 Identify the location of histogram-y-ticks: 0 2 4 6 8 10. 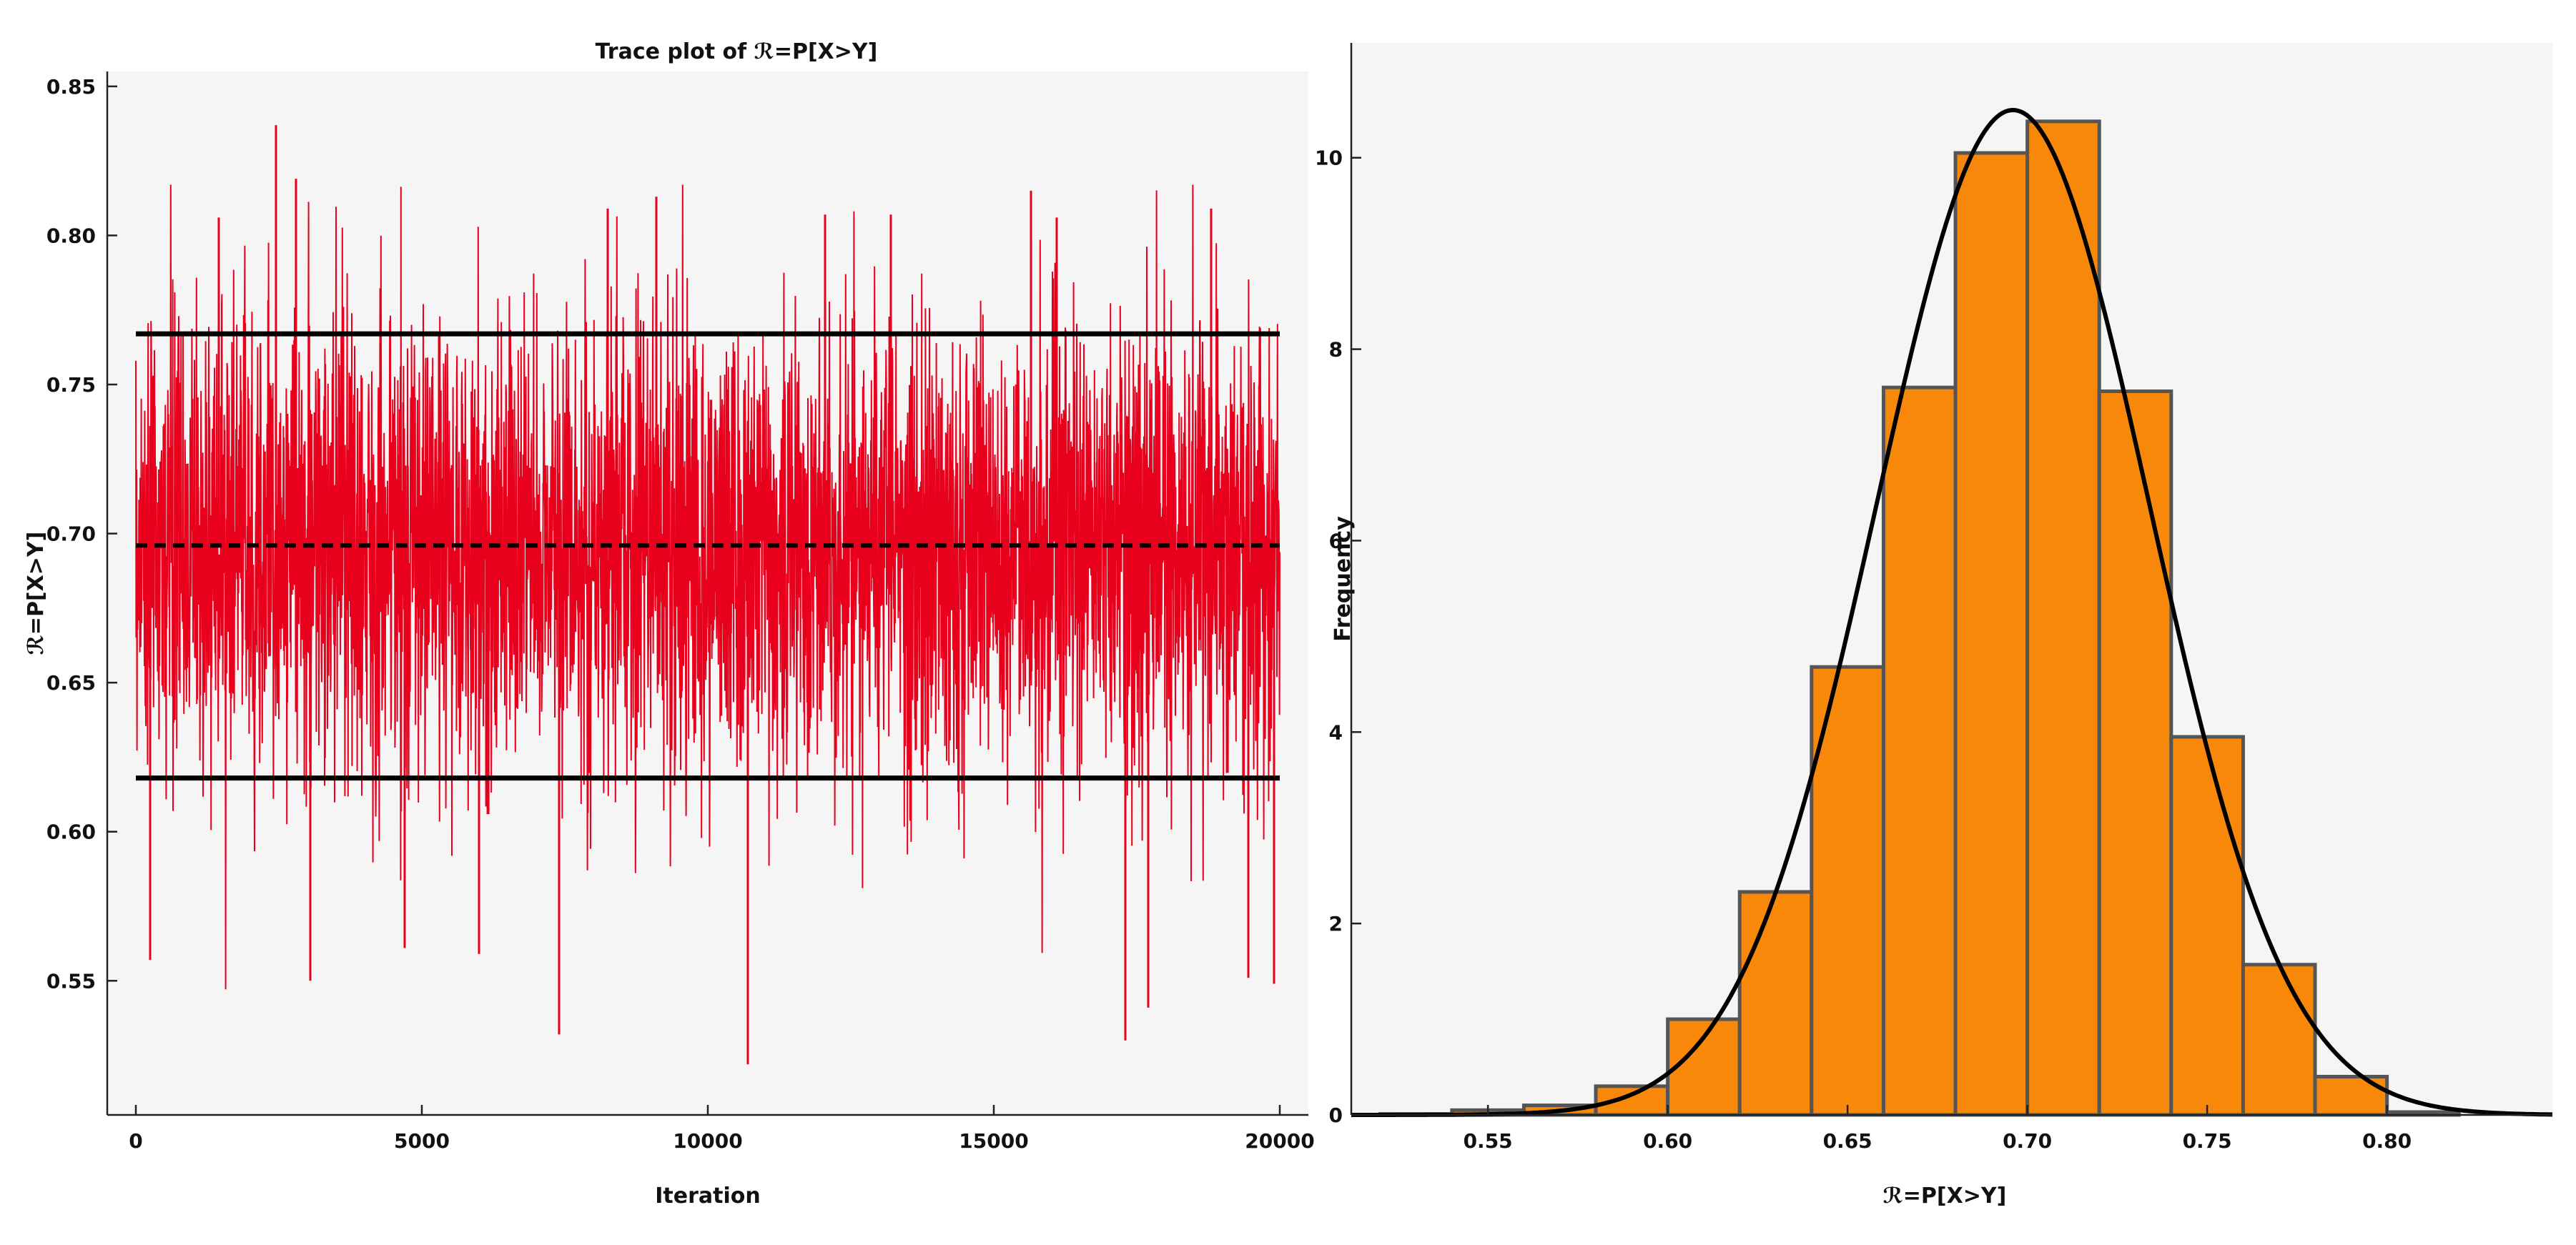
(1338, 637).